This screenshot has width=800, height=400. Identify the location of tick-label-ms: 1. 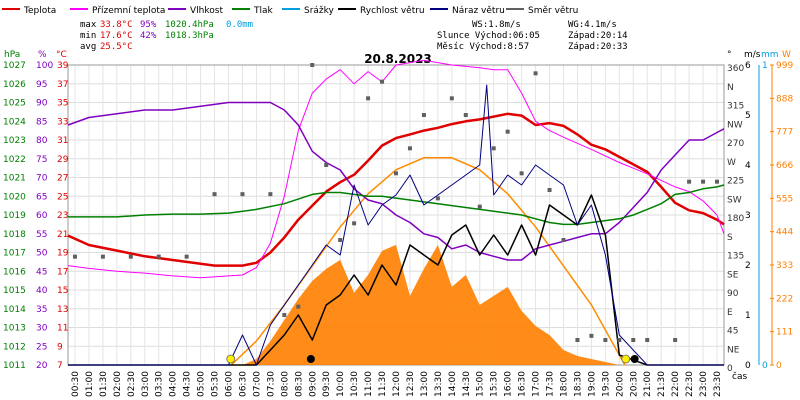
(748, 316).